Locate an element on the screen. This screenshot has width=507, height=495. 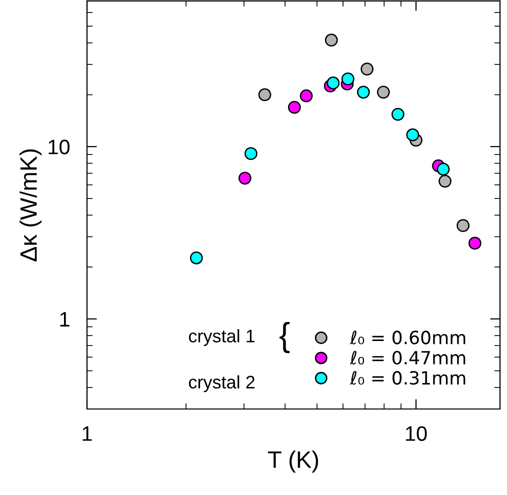
x-axis-title: T (K) is located at coordinates (293, 461).